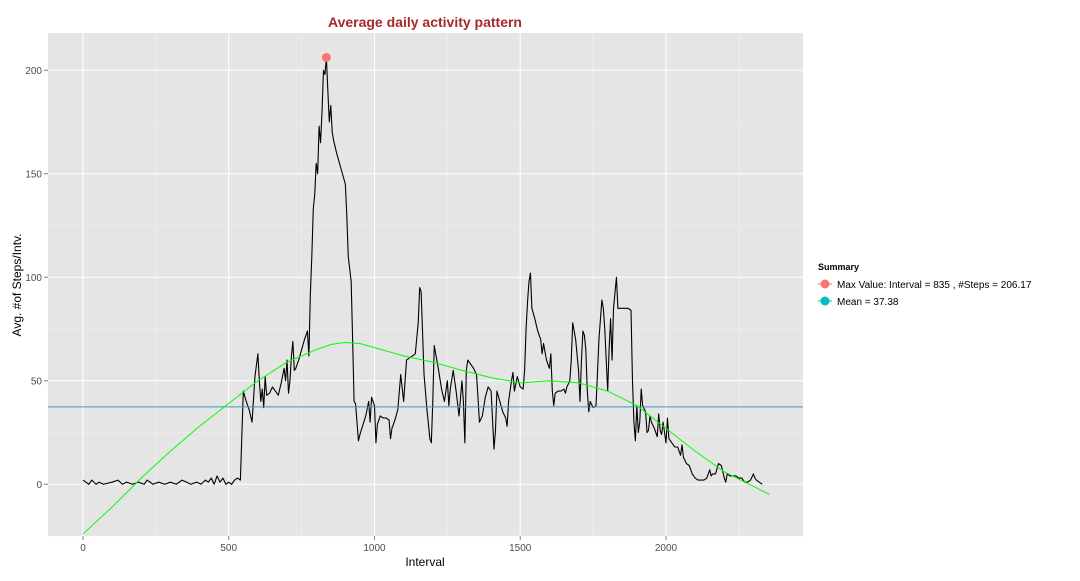 The image size is (1080, 581). What do you see at coordinates (228, 548) in the screenshot?
I see `x-tick-label: 500` at bounding box center [228, 548].